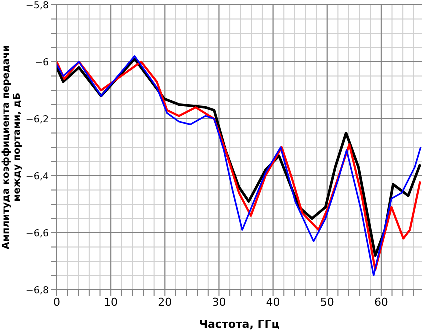 This screenshot has height=330, width=423. What do you see at coordinates (57, 302) in the screenshot?
I see `x-tick-label: 0` at bounding box center [57, 302].